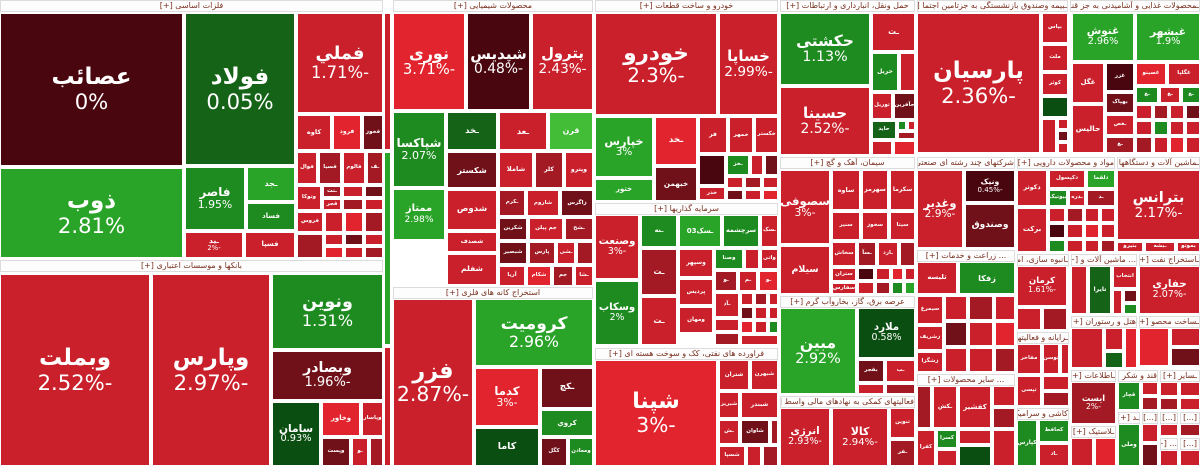 Image resolution: width=1200 pixels, height=466 pixels. Describe the element at coordinates (1055, 58) in the screenshot. I see `stock-tile: ملت` at that location.